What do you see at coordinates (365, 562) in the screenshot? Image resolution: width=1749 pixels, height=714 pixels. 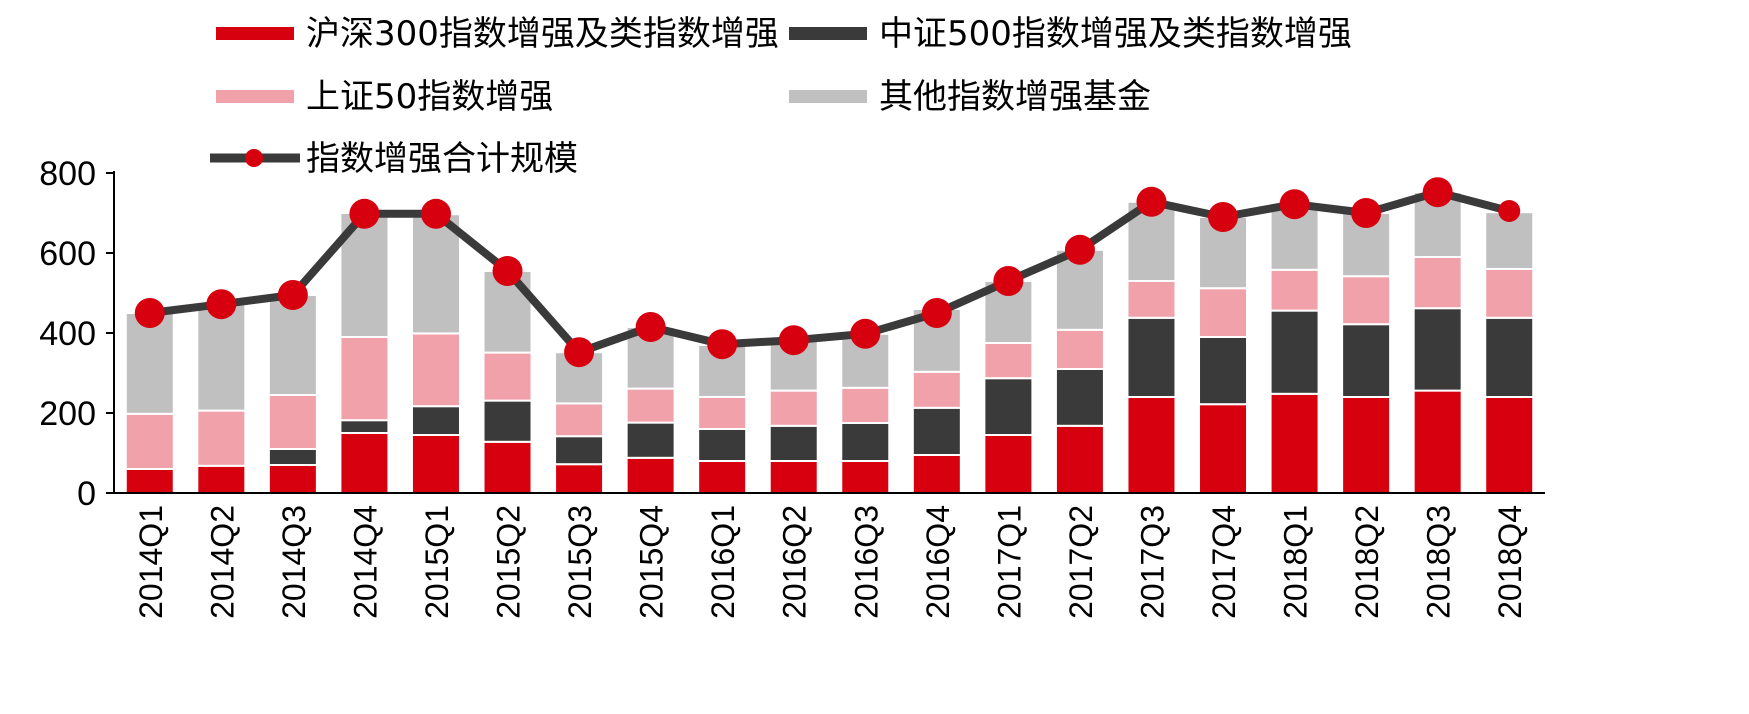 I see `x-tick-label-2014Q4: 2014Q4` at bounding box center [365, 562].